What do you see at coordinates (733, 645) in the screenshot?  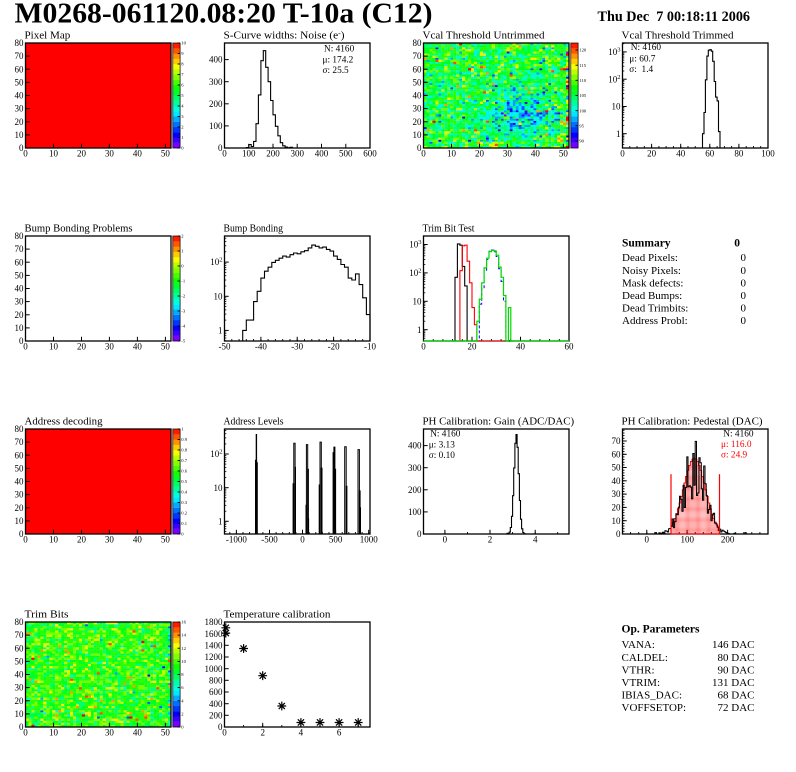 I see `svg-text: 146 DAC` at bounding box center [733, 645].